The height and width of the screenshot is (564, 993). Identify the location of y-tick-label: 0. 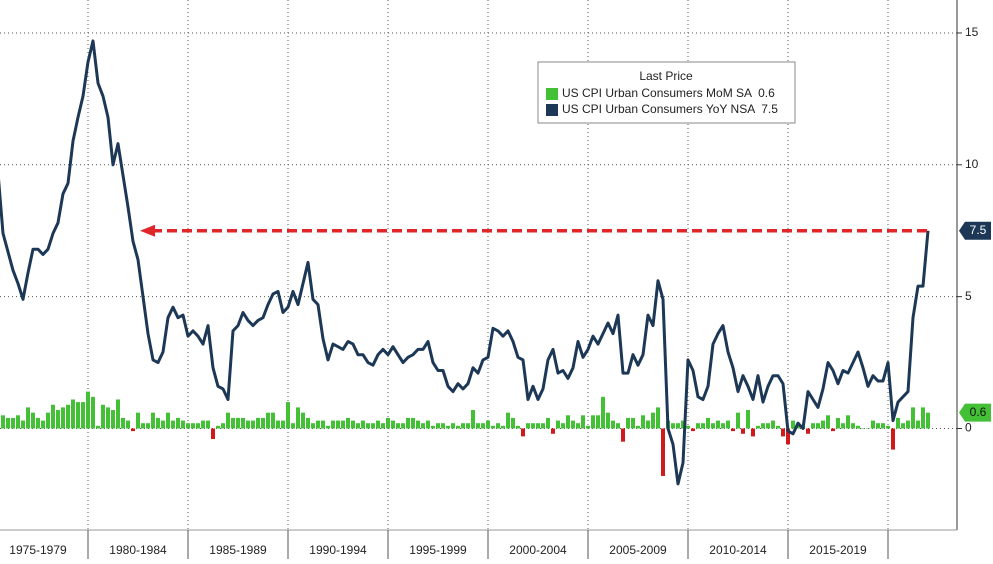
(968, 428).